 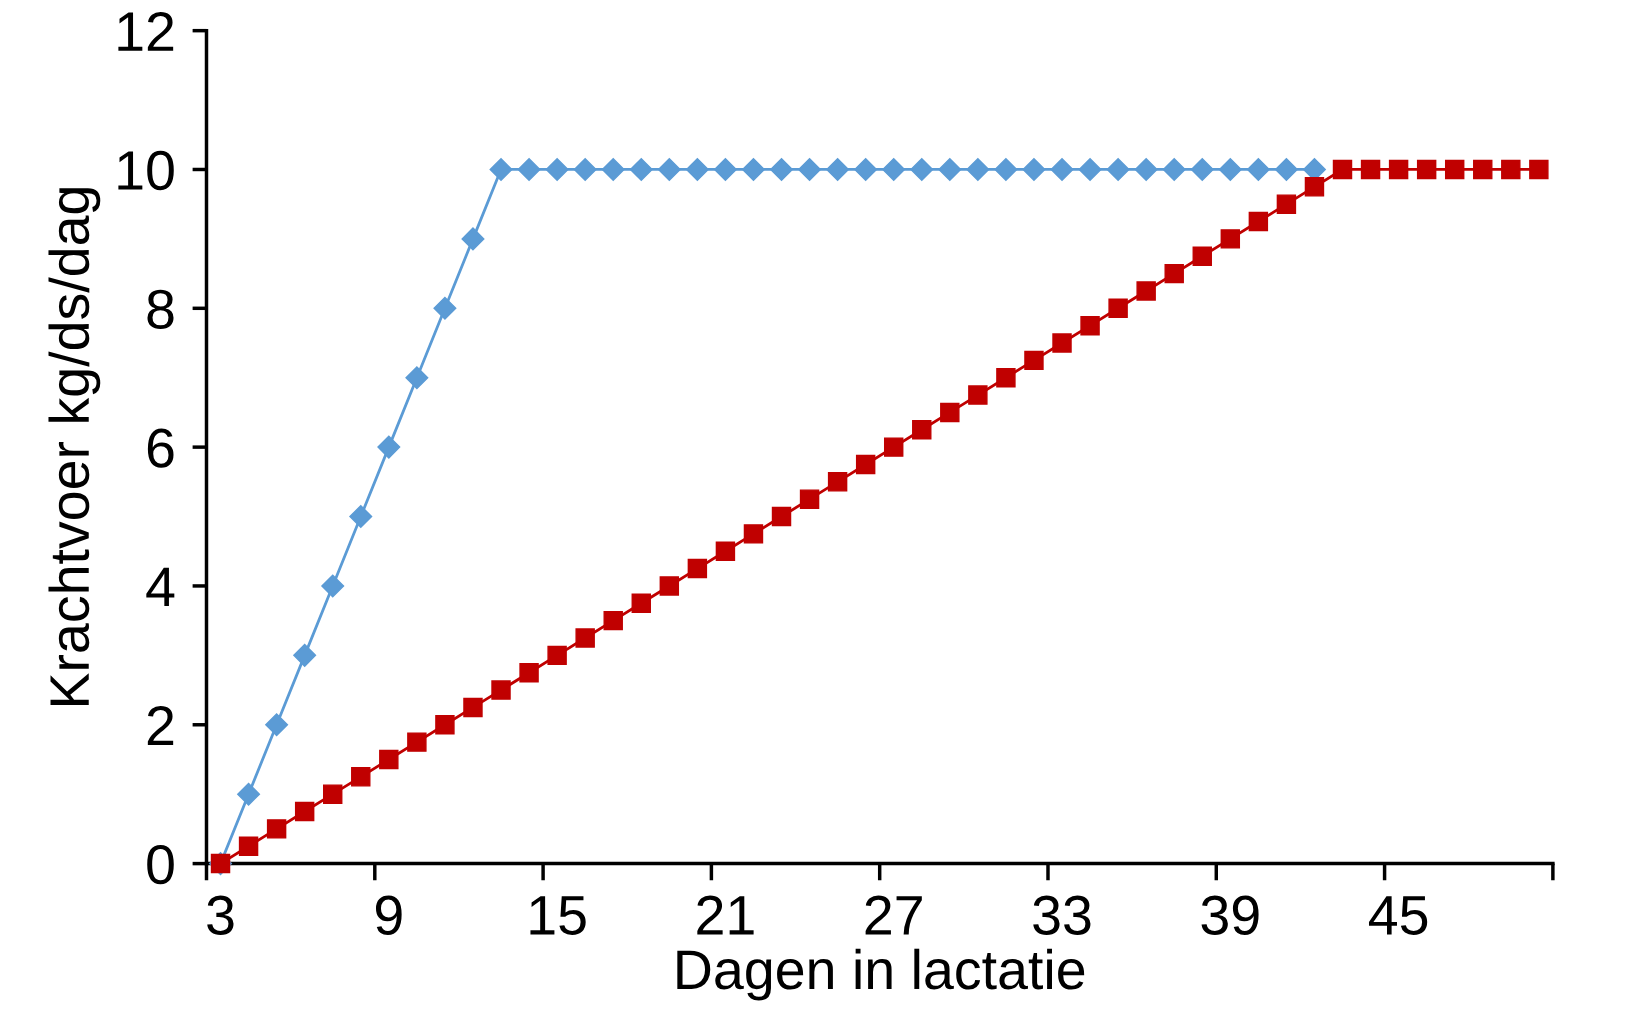 I want to click on x-tick-label: 39, so click(x=1230, y=915).